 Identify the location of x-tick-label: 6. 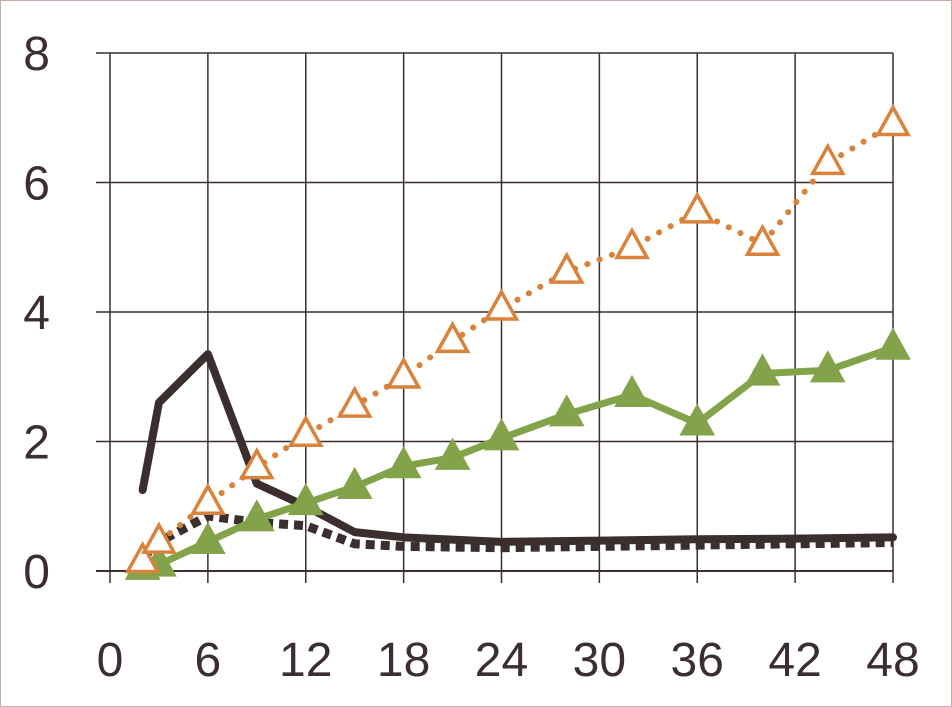
(208, 660).